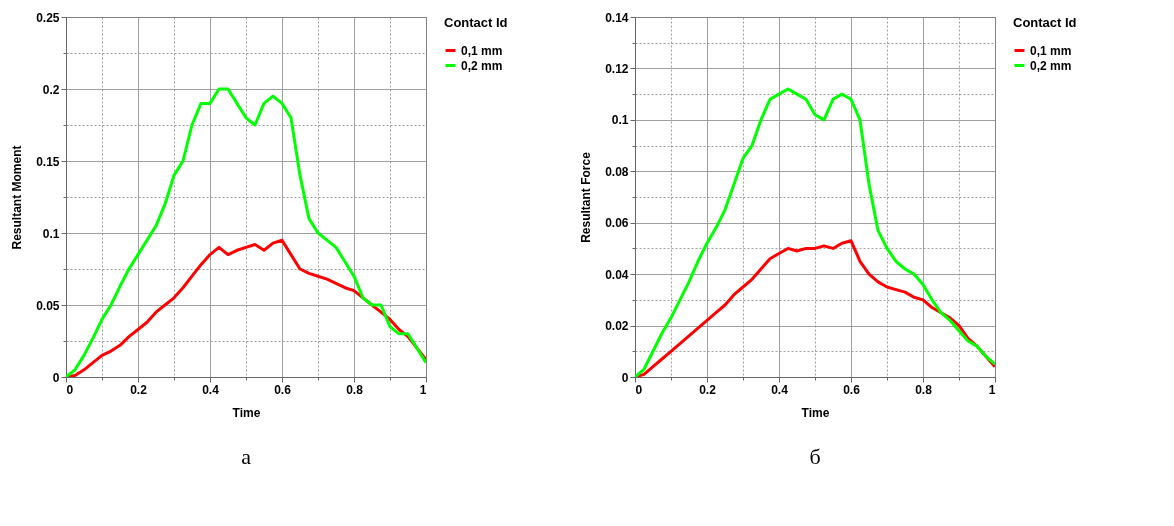  Describe the element at coordinates (48, 17) in the screenshot. I see `y-tick-label: 0.25` at that location.